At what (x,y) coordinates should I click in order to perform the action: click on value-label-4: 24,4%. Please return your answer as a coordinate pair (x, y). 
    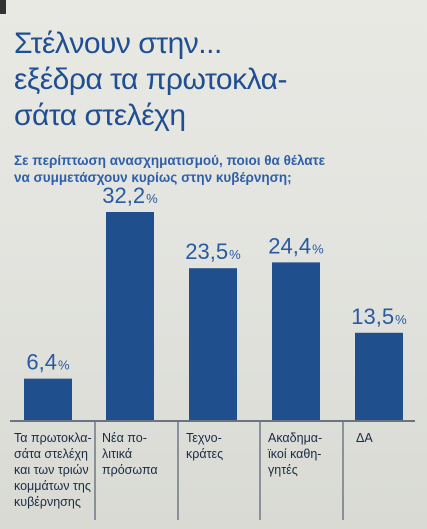
    Looking at the image, I should click on (296, 245).